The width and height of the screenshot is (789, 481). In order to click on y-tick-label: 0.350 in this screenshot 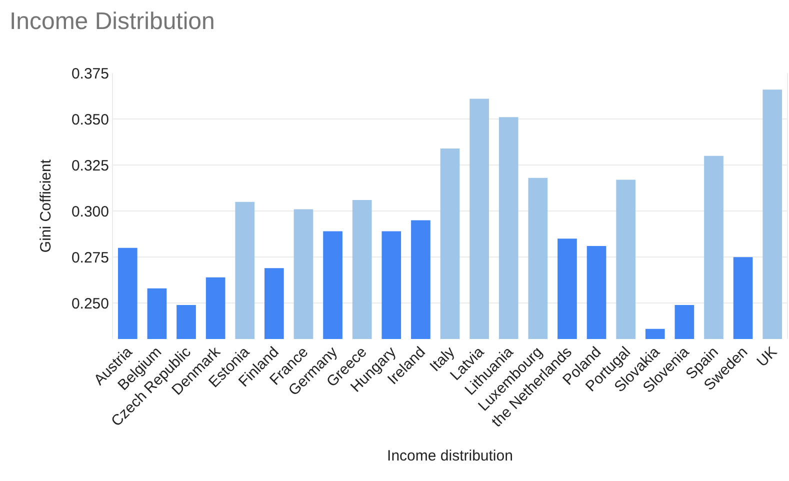, I will do `click(90, 119)`.